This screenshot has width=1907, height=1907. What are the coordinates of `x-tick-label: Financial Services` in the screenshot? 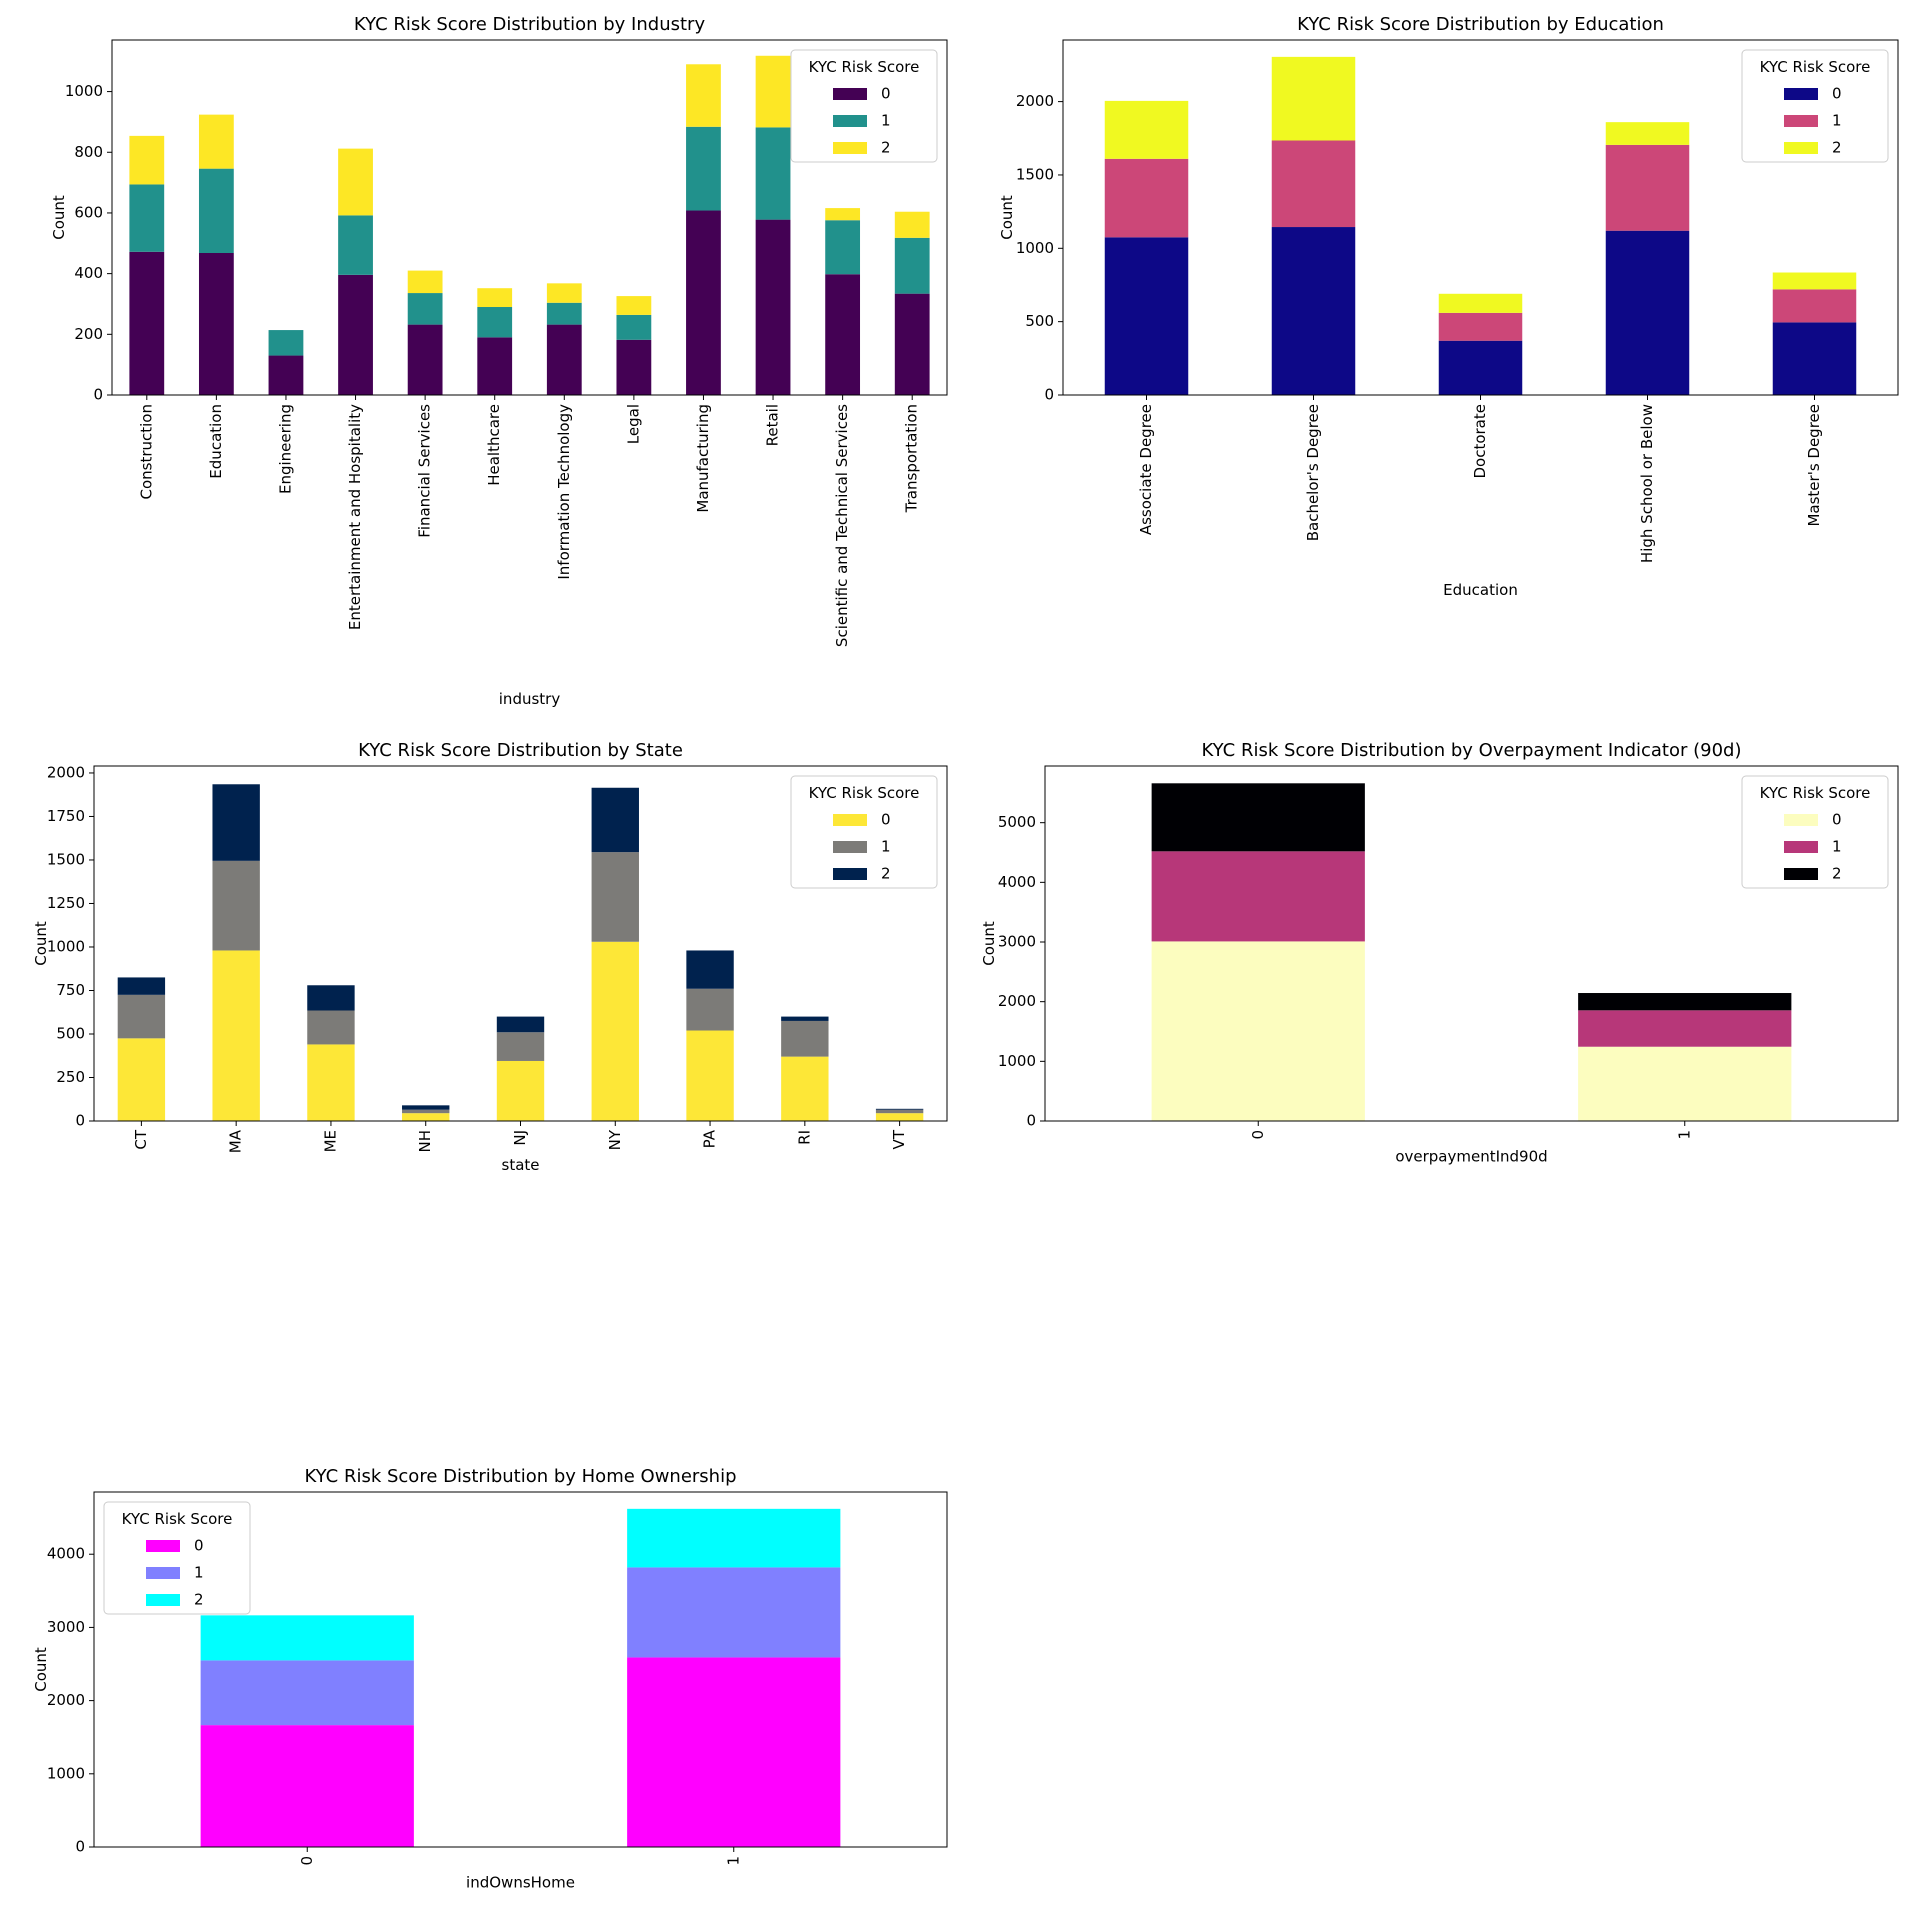 It's located at (425, 471).